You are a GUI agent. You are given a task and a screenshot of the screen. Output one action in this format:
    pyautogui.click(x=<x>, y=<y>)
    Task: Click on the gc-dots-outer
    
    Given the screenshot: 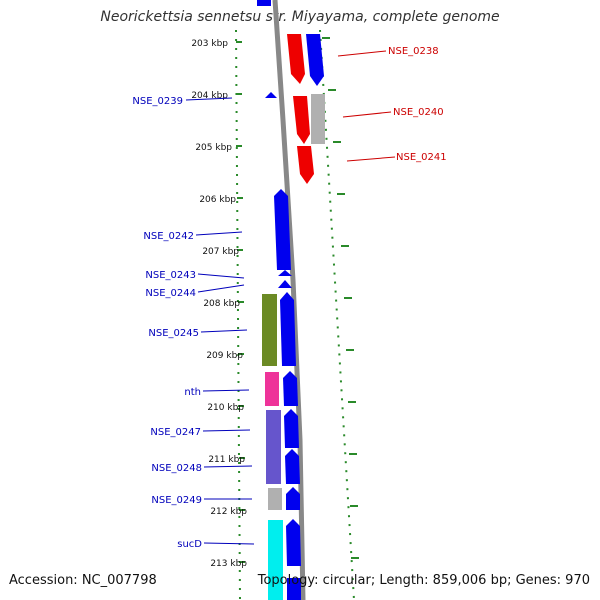 What is the action you would take?
    pyautogui.click(x=337, y=314)
    